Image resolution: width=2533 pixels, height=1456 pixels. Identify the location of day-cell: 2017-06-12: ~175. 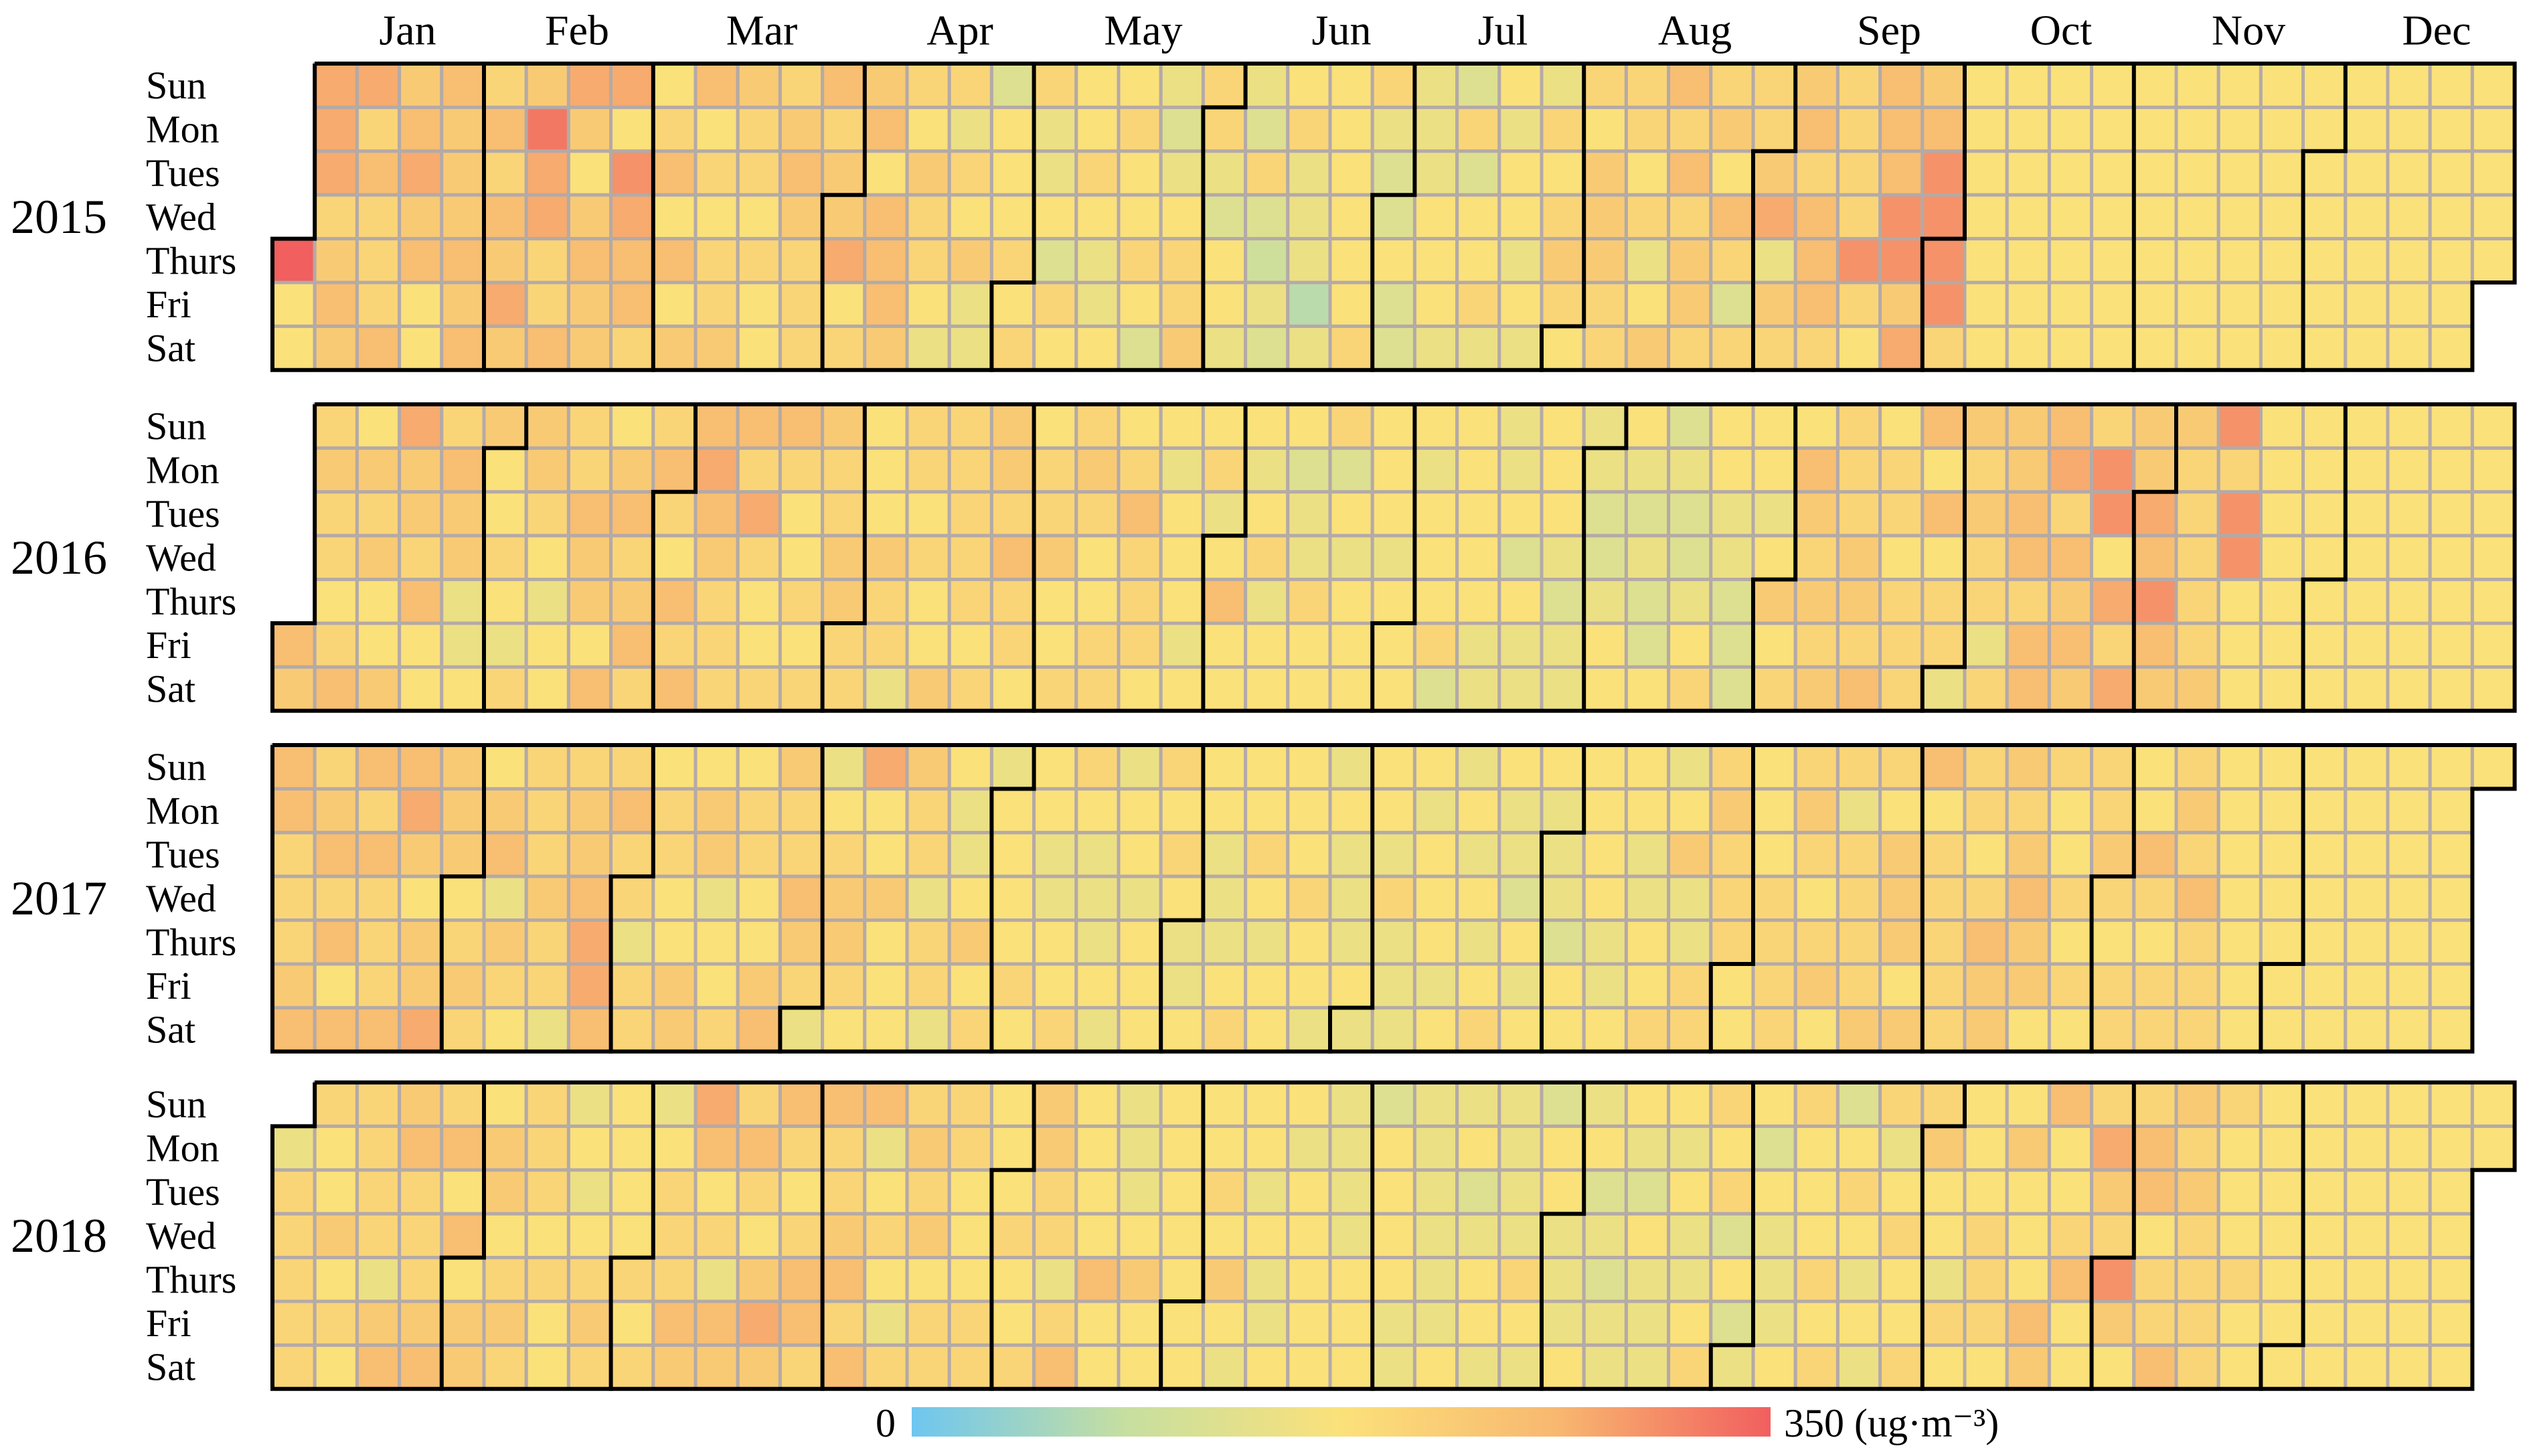
(1267, 811).